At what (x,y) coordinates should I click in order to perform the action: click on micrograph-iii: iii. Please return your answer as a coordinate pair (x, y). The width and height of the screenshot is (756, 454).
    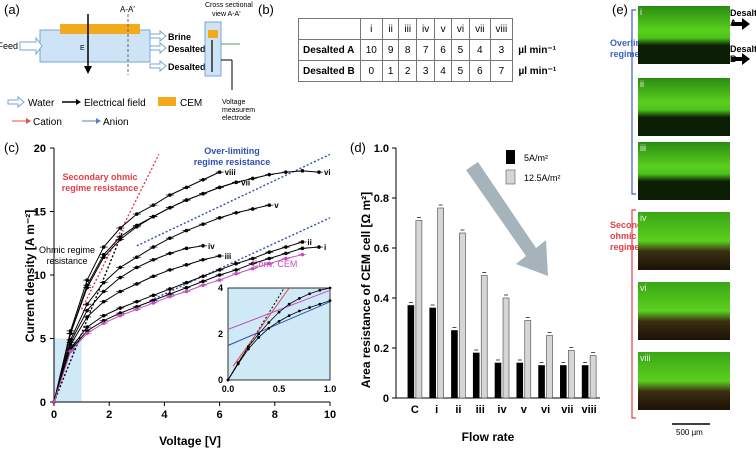
    Looking at the image, I should click on (684, 171).